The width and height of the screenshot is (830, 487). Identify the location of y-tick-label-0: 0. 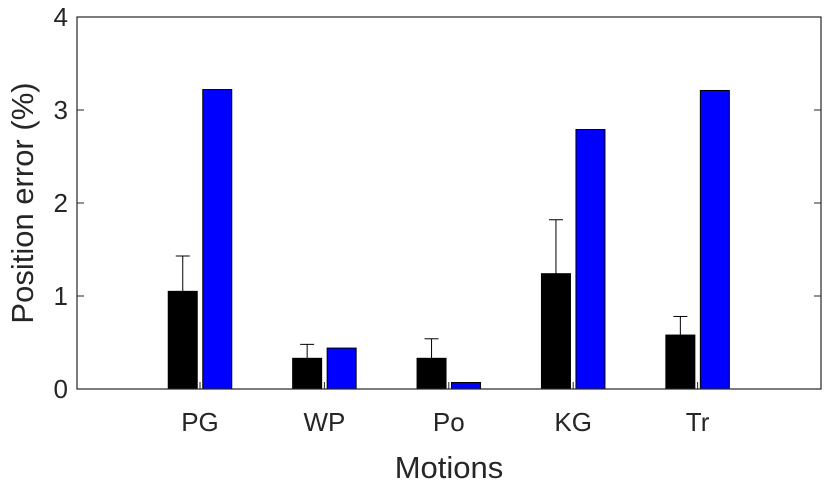
(61, 389).